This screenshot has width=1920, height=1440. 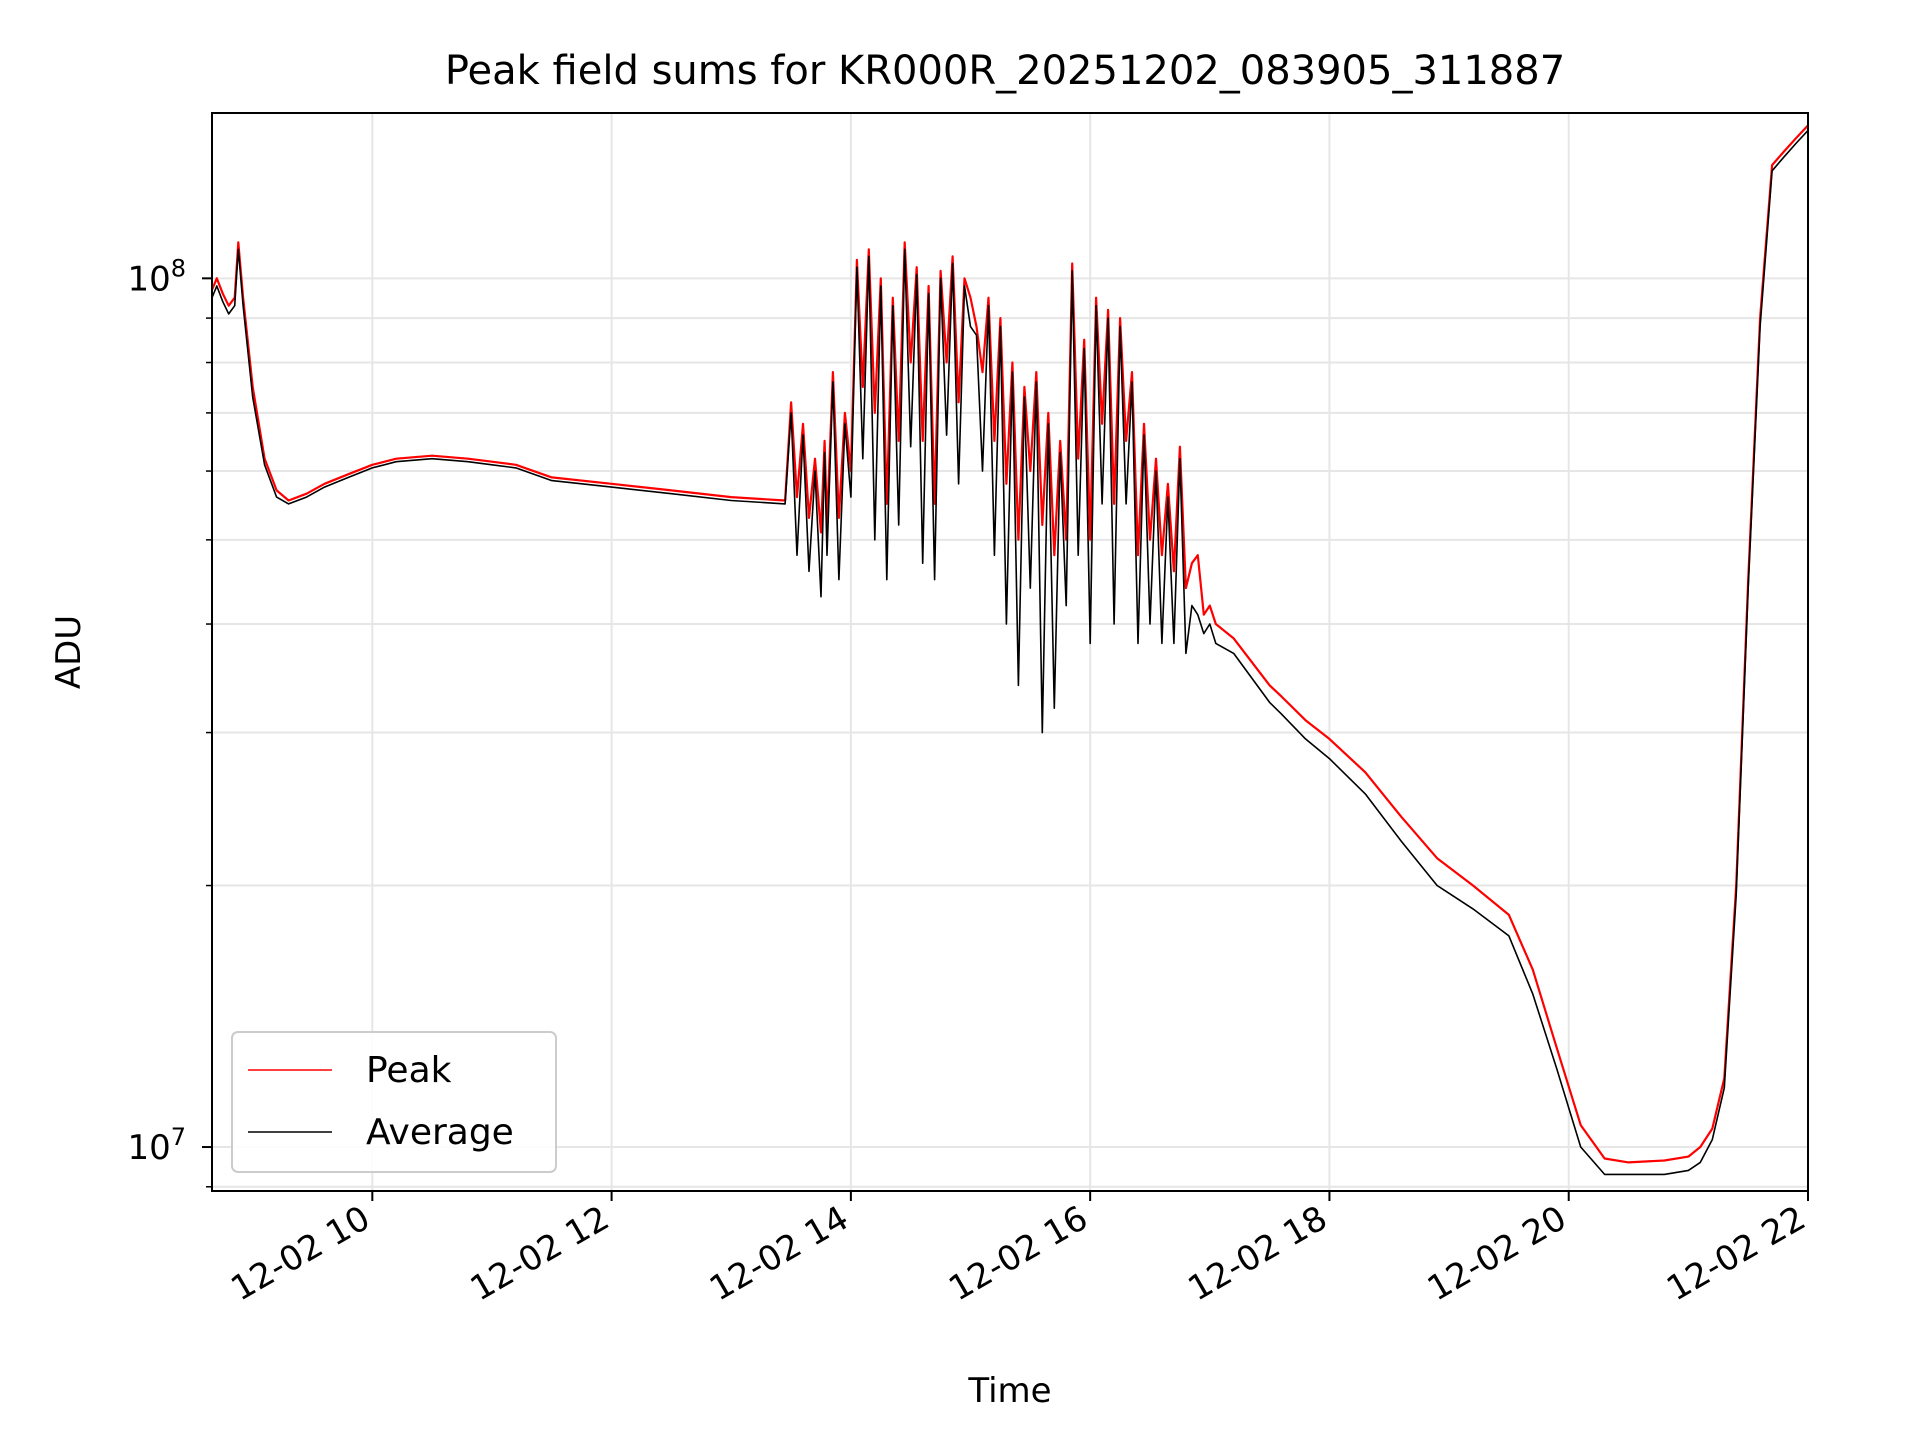 I want to click on legend-label-peak: Peak, so click(x=409, y=1070).